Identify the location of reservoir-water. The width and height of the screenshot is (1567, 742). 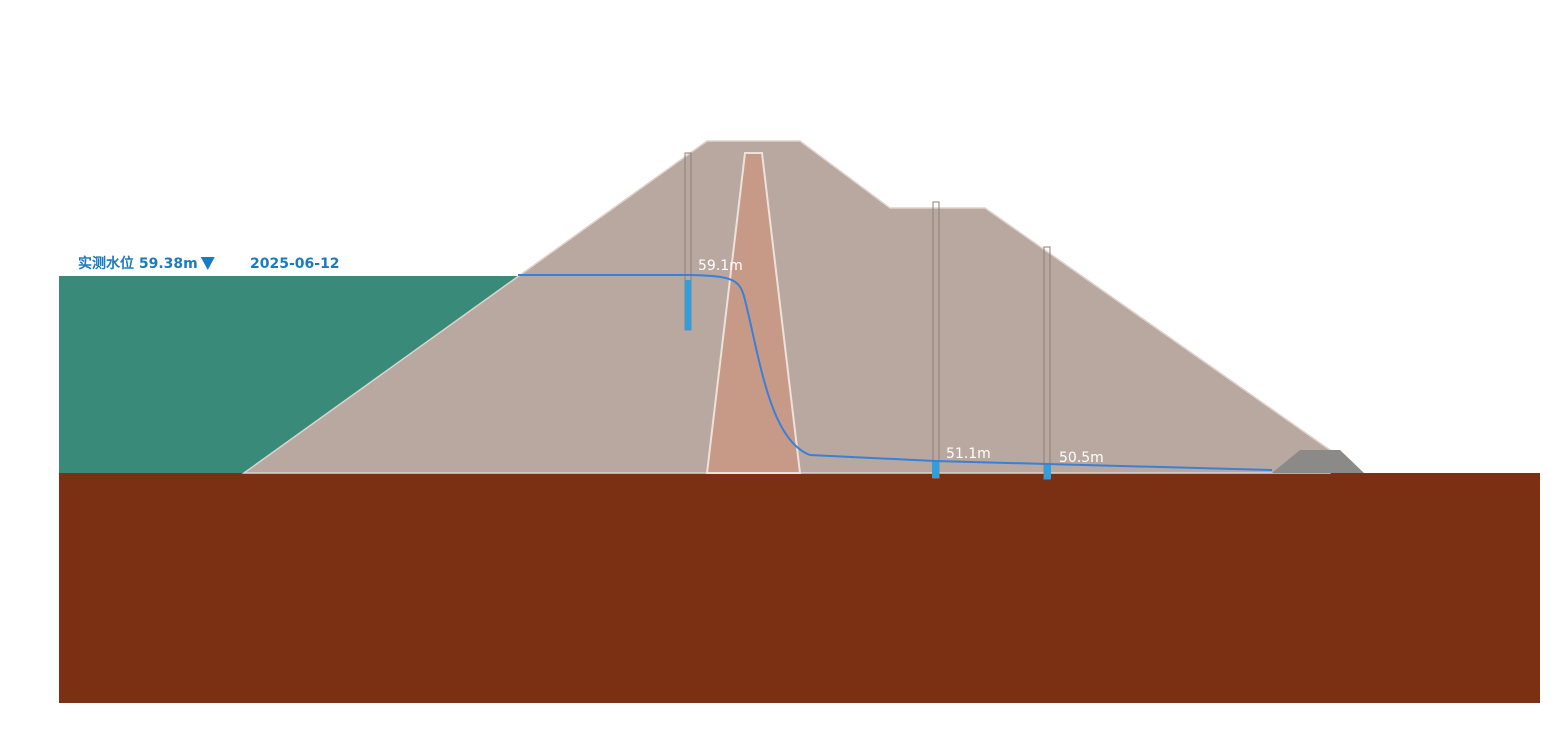
(288, 374).